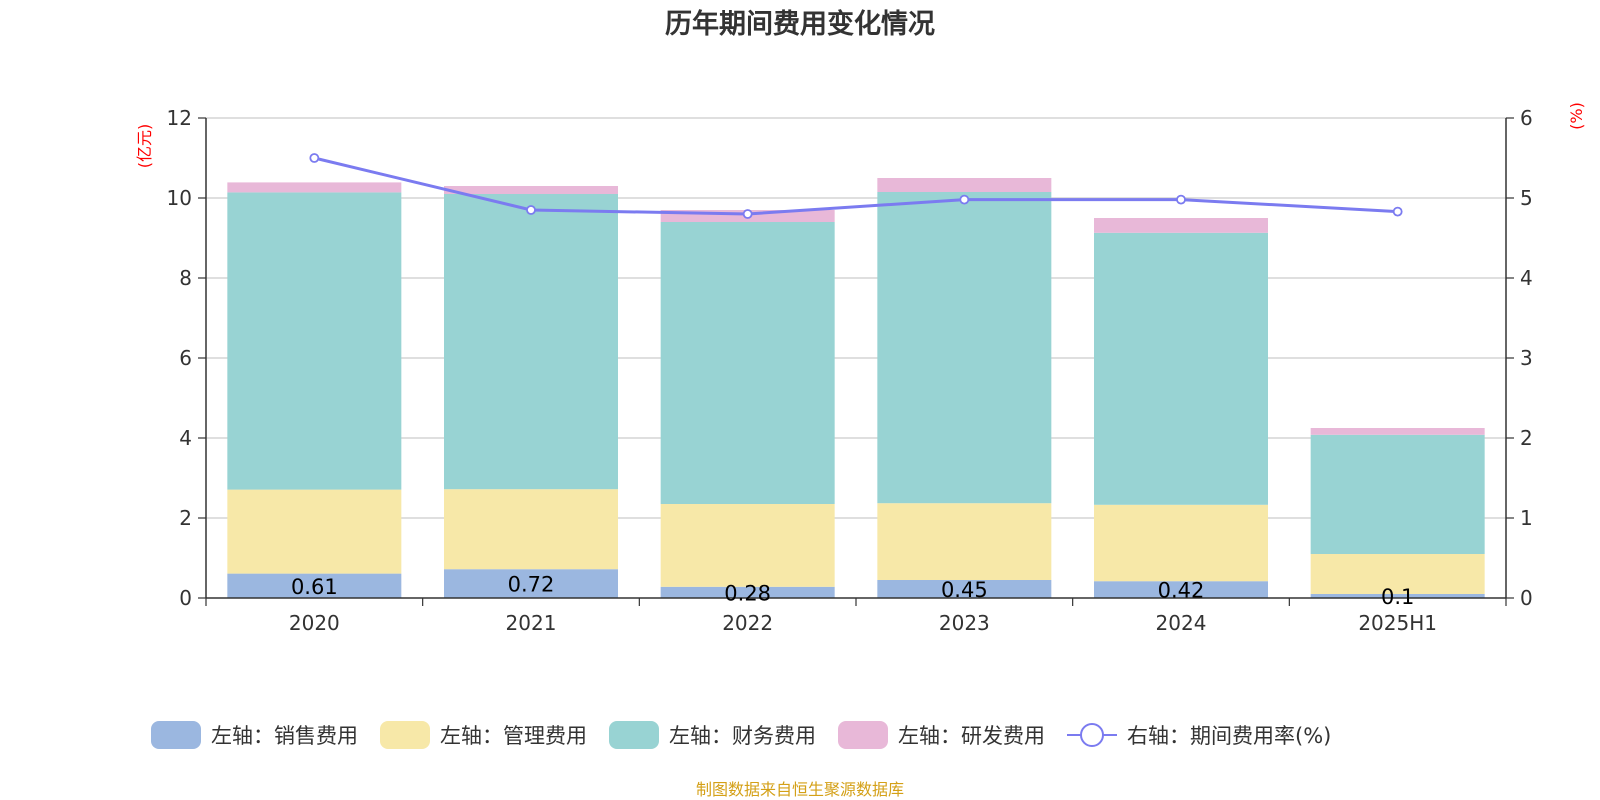  Describe the element at coordinates (971, 736) in the screenshot. I see `legend-item-label: 左轴：研发费用` at that location.